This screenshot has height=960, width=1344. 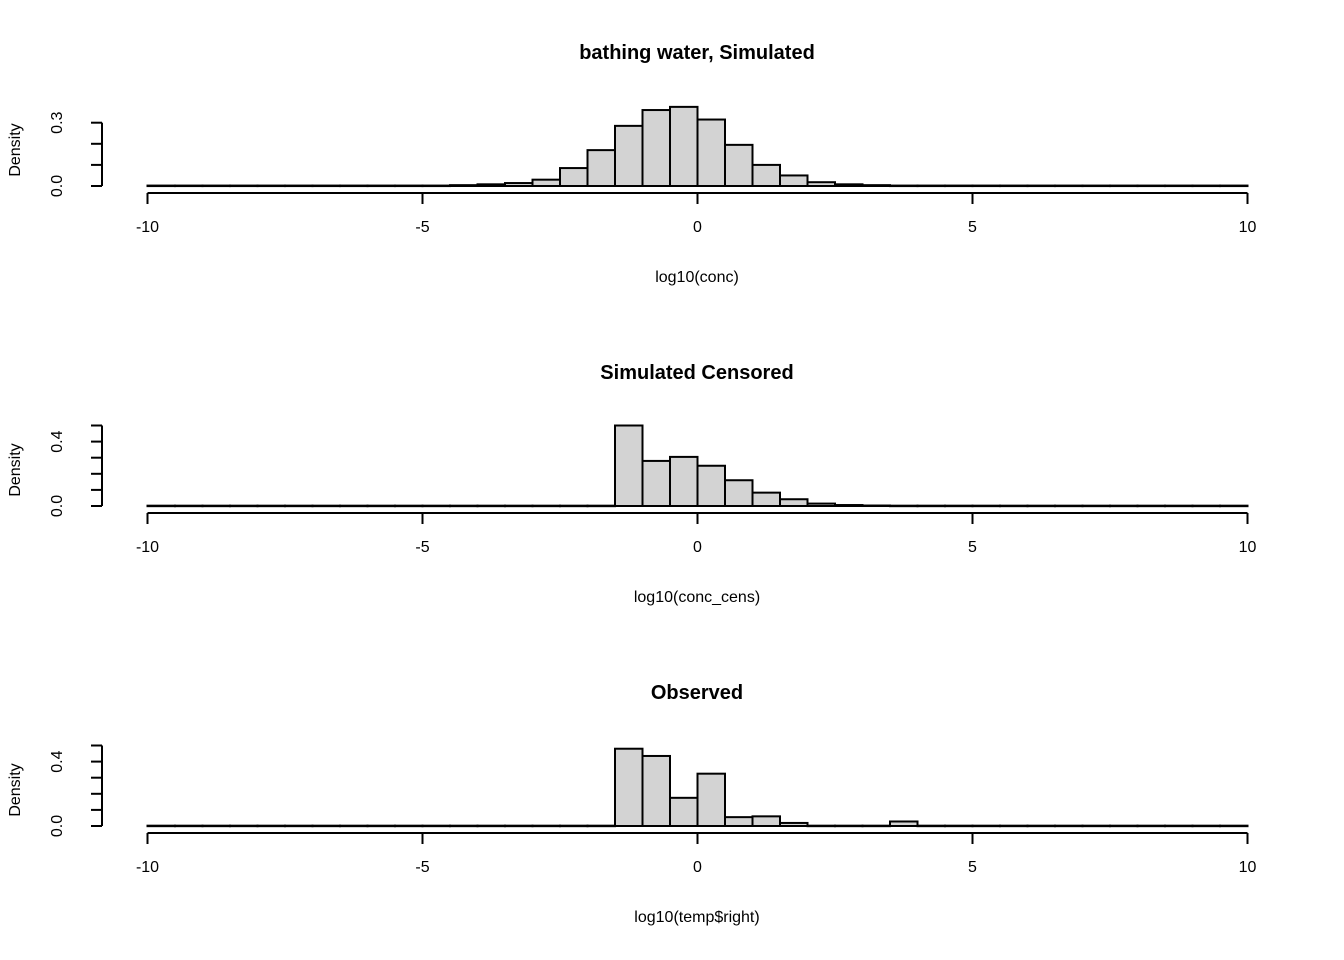 I want to click on plot-title: bathing water, Simulated, so click(x=697, y=53).